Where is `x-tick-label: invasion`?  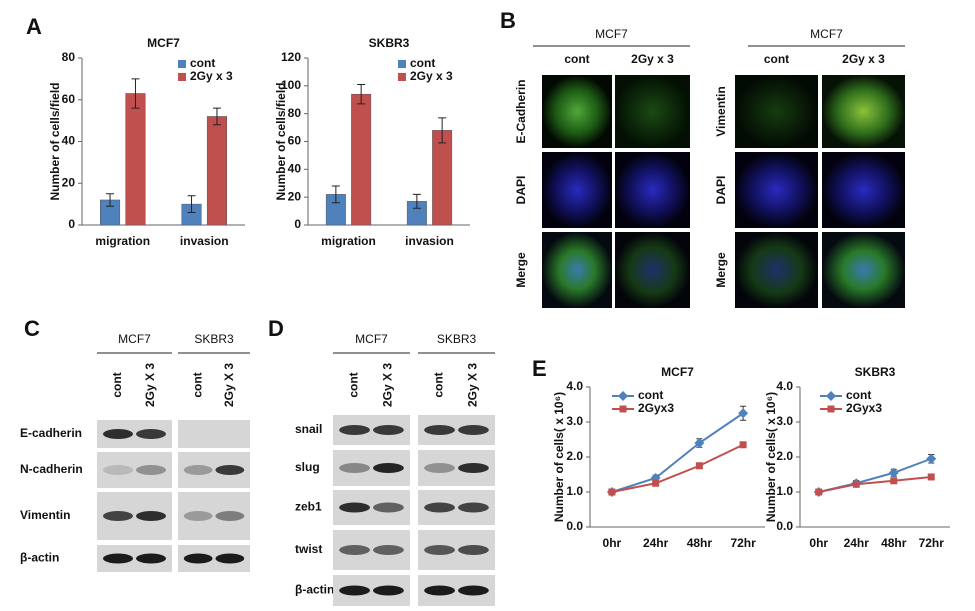
x-tick-label: invasion is located at coordinates (204, 241).